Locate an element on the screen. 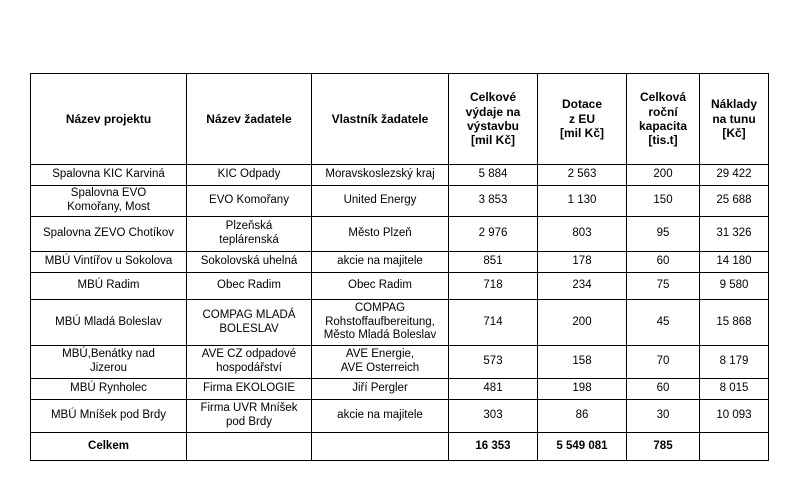 This screenshot has height=500, width=800. cell-total-zadatel is located at coordinates (249, 446).